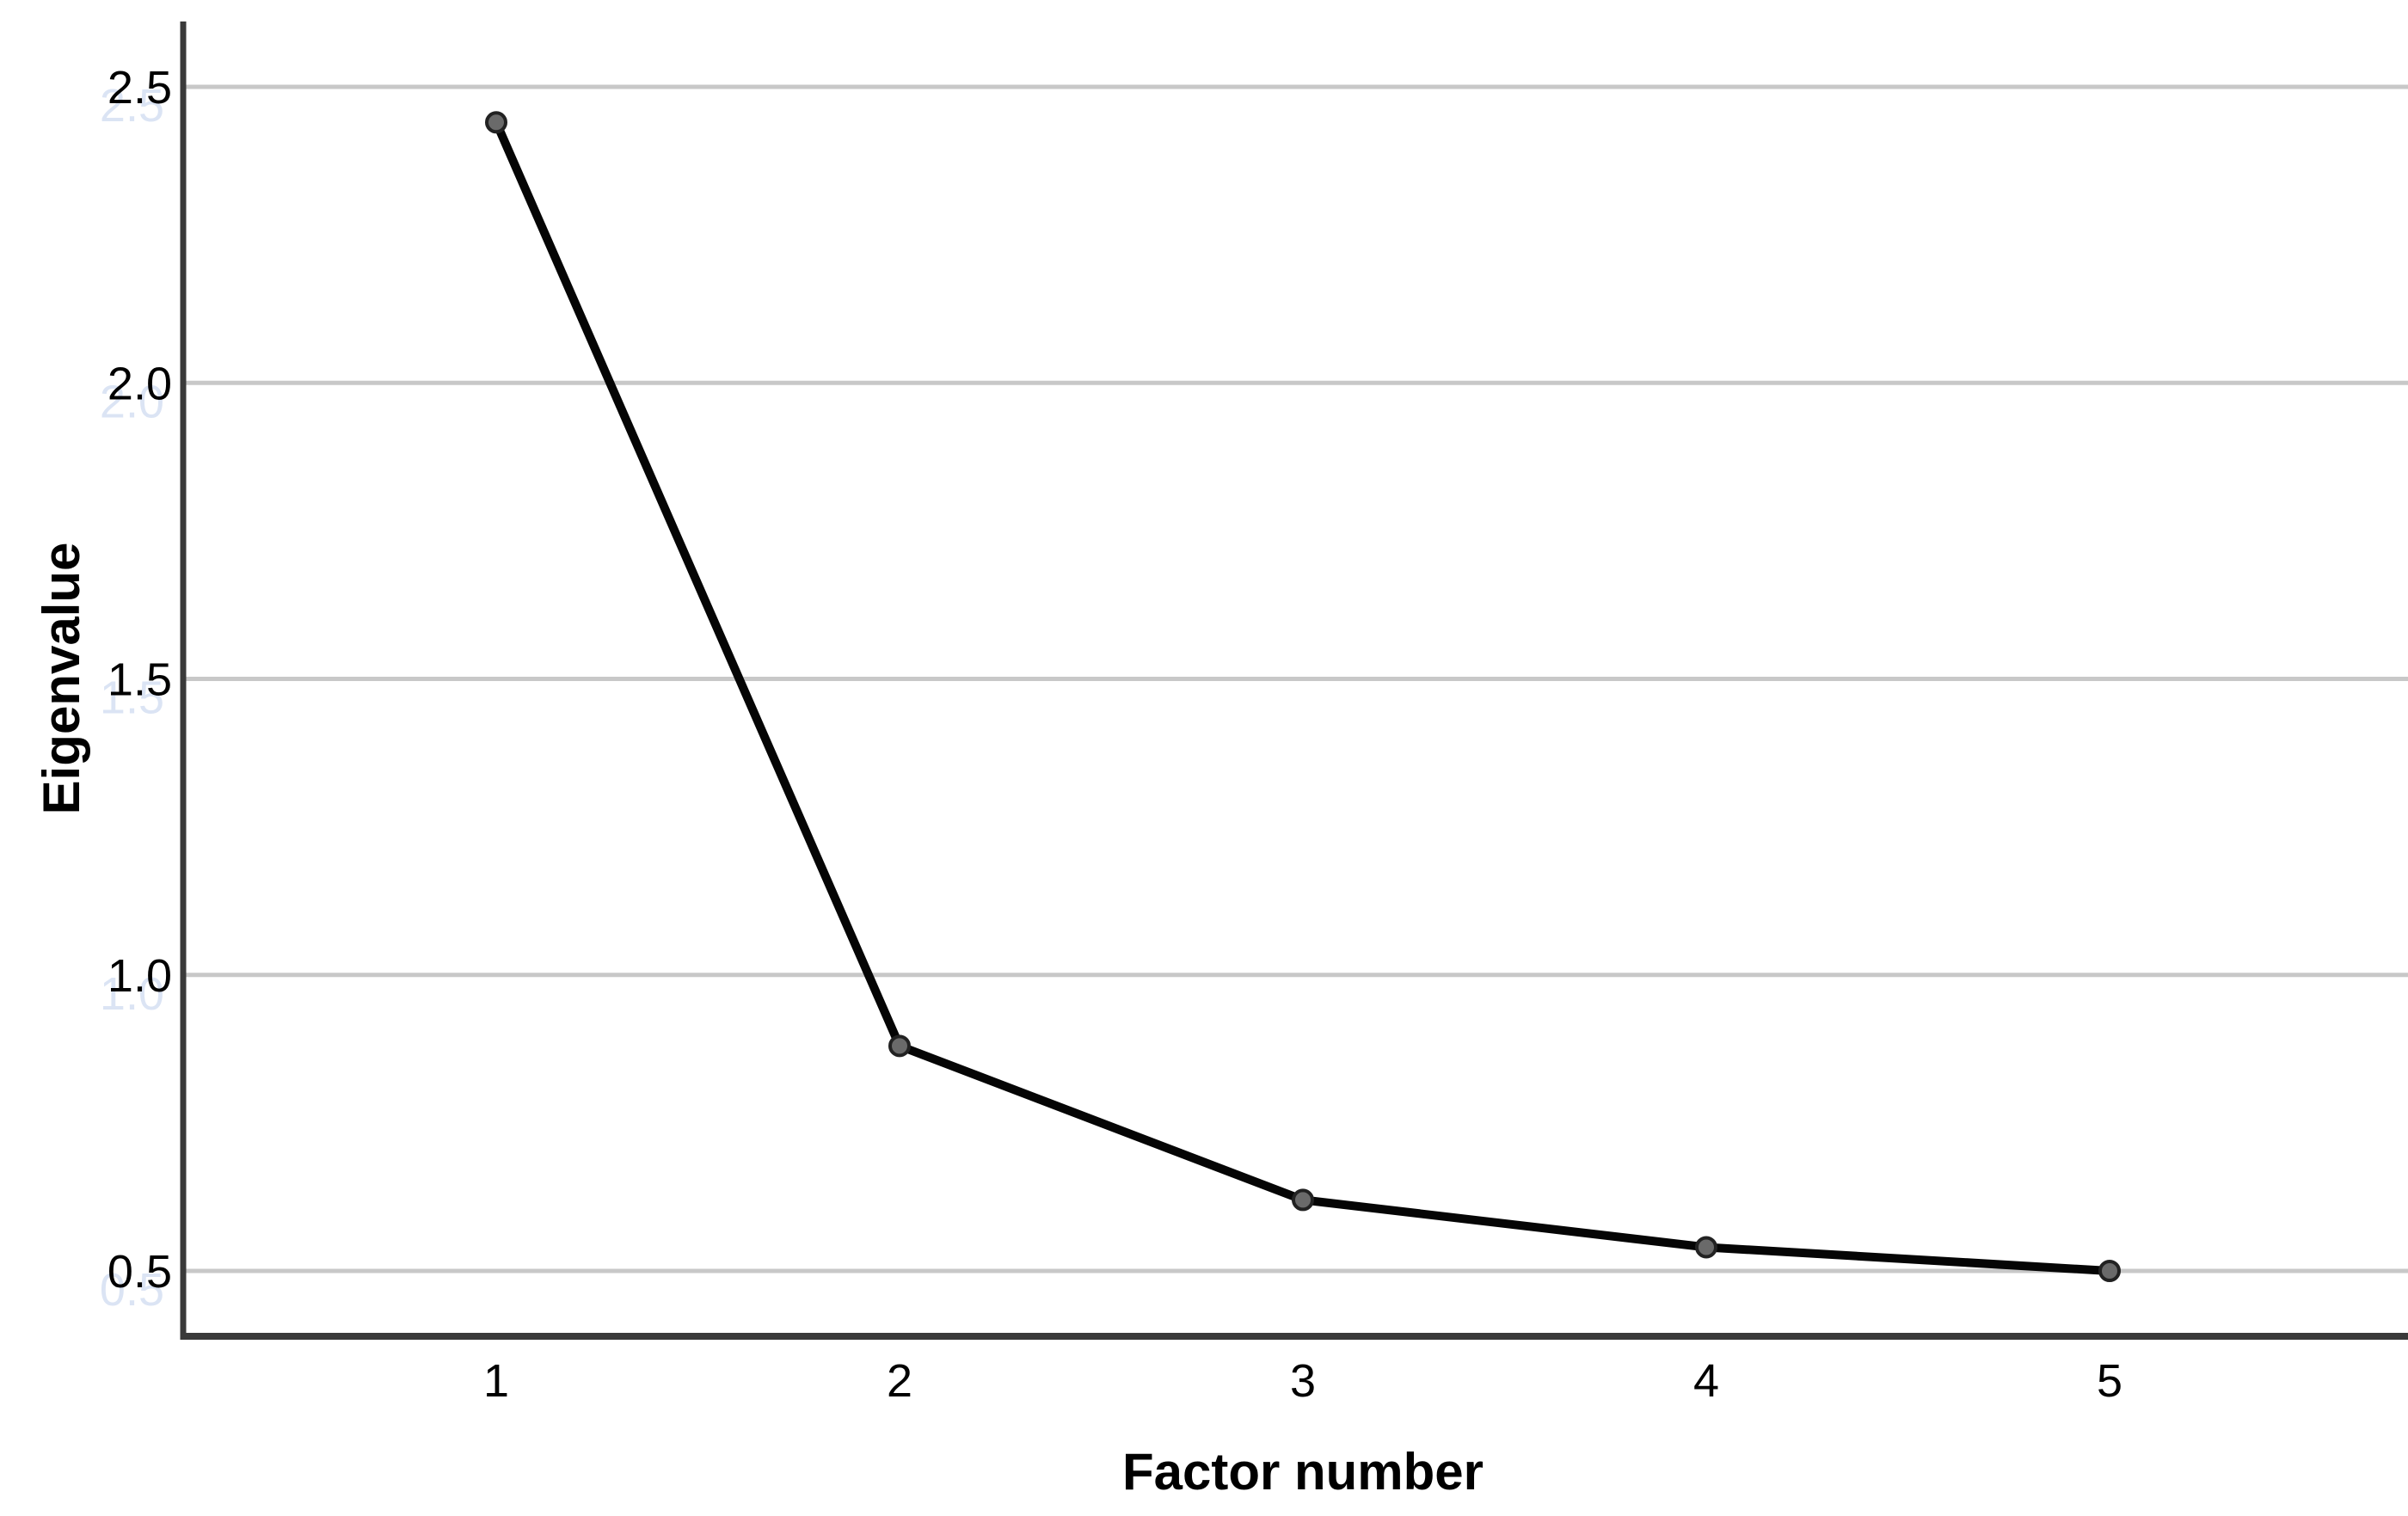  I want to click on y-tick-label: 2.5, so click(140, 88).